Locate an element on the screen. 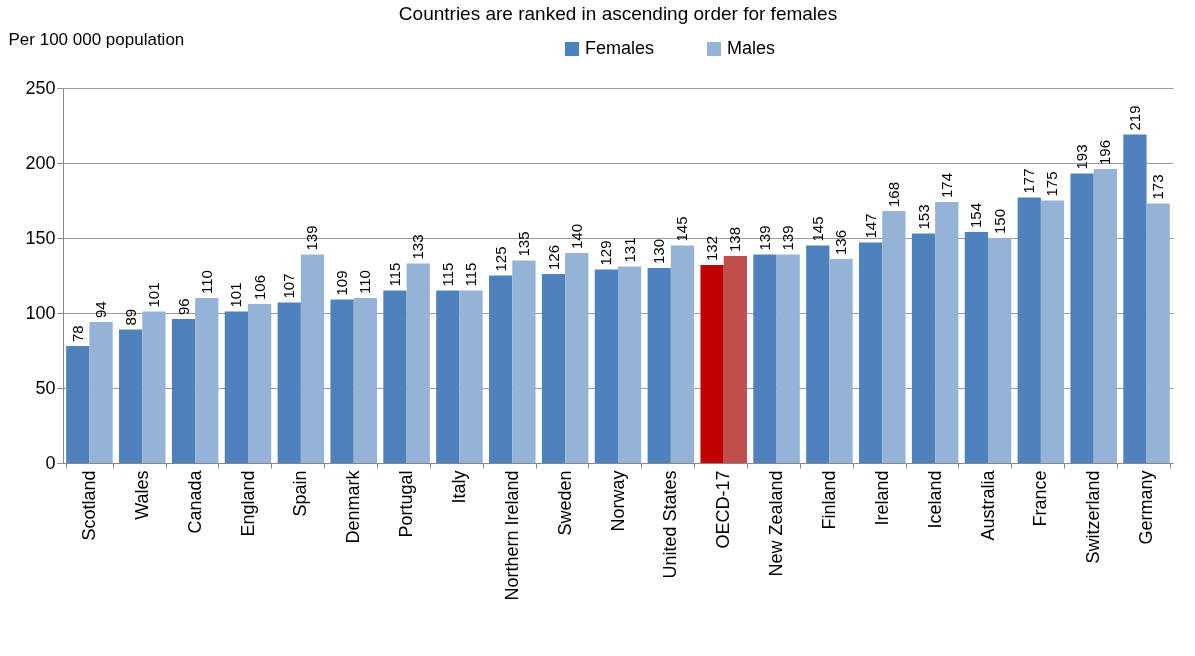 The width and height of the screenshot is (1195, 656). data-label: 94 is located at coordinates (101, 309).